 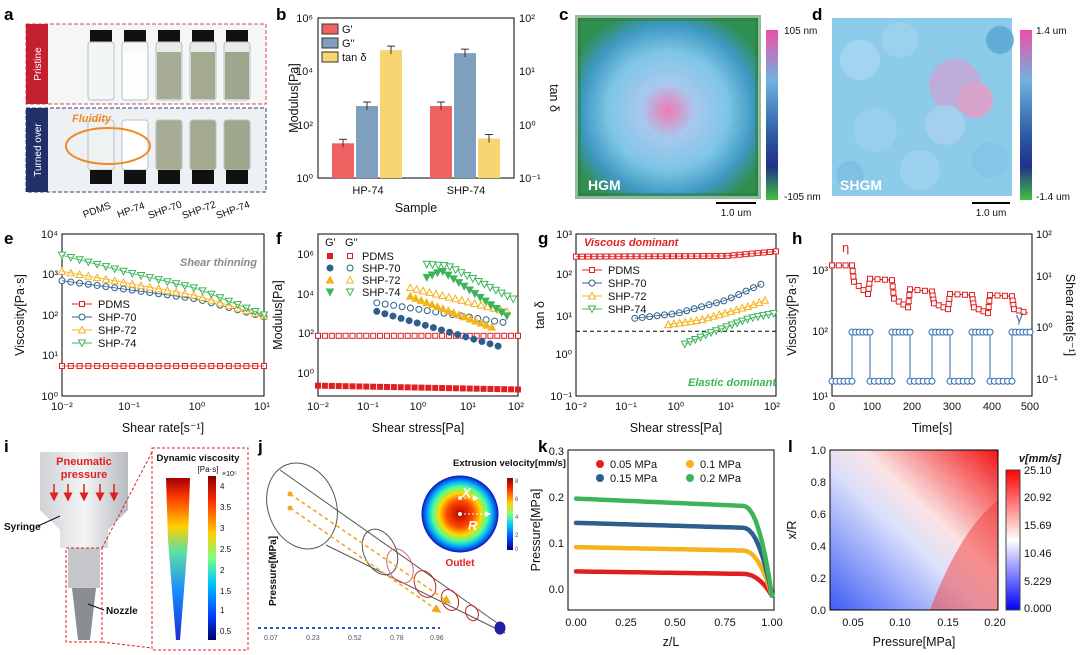 What do you see at coordinates (527, 19) in the screenshot?
I see `y-right-tick-label: 10²` at bounding box center [527, 19].